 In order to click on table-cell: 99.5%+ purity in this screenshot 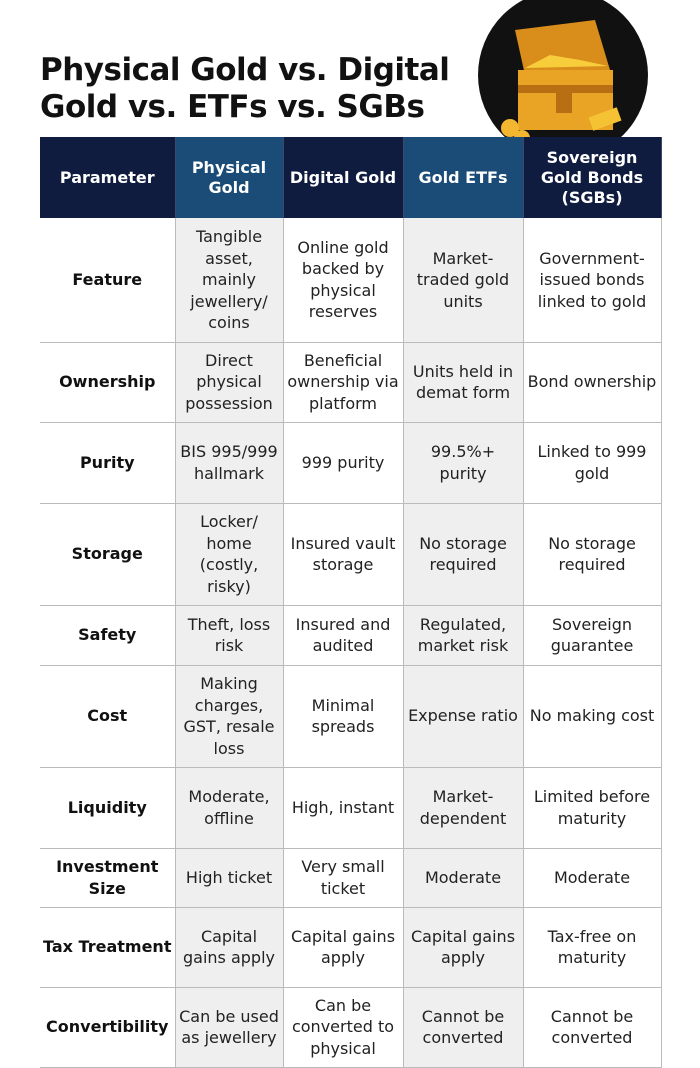, I will do `click(463, 463)`.